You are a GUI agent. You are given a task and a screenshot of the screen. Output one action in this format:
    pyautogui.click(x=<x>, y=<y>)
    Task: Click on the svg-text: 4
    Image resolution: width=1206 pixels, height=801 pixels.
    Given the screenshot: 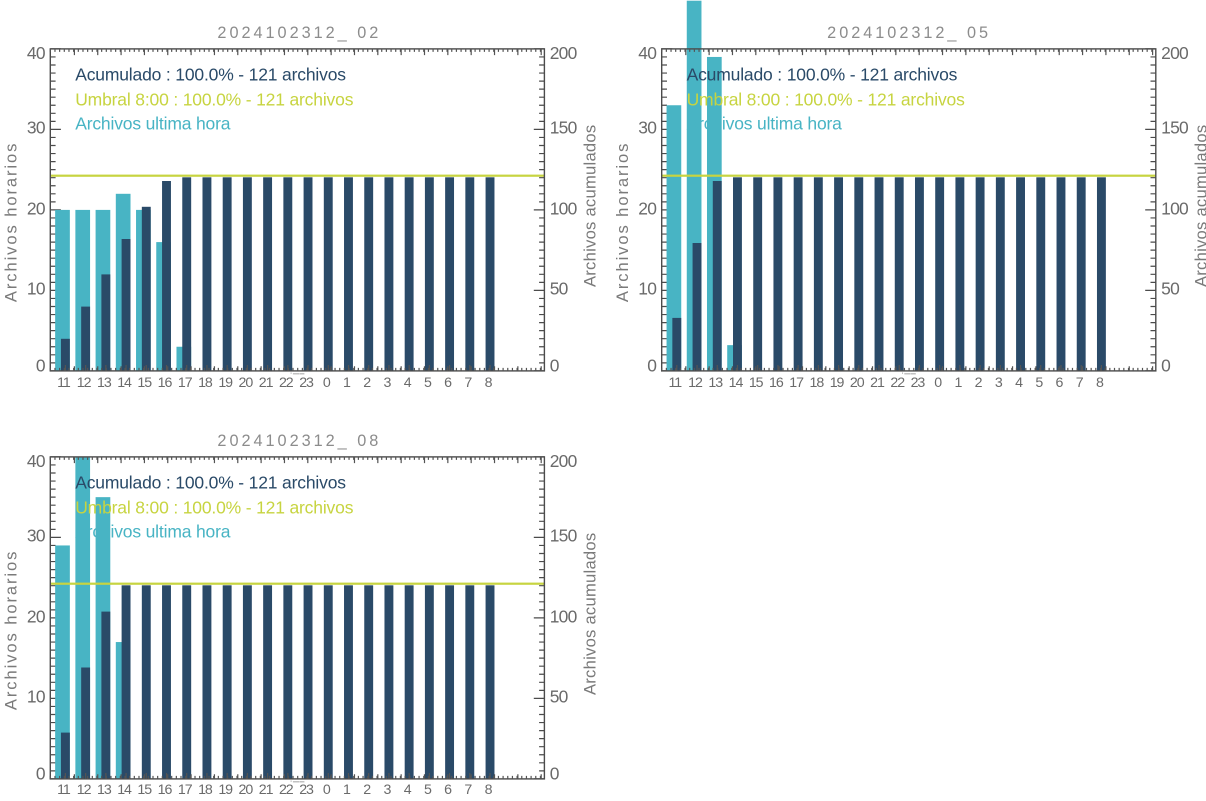 What is the action you would take?
    pyautogui.click(x=408, y=383)
    